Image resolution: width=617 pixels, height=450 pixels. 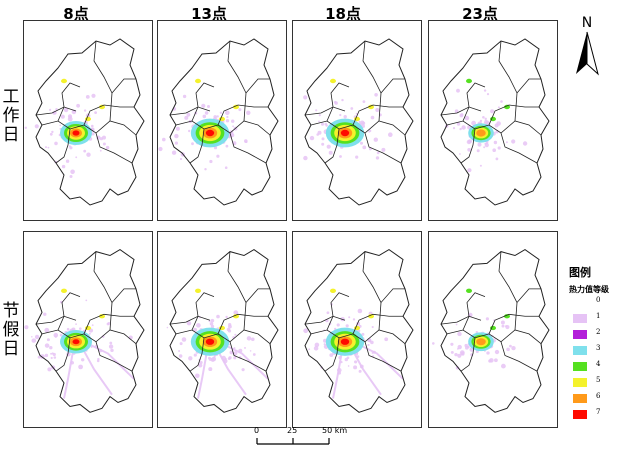 I want to click on scale-label-0: 0, so click(x=257, y=430).